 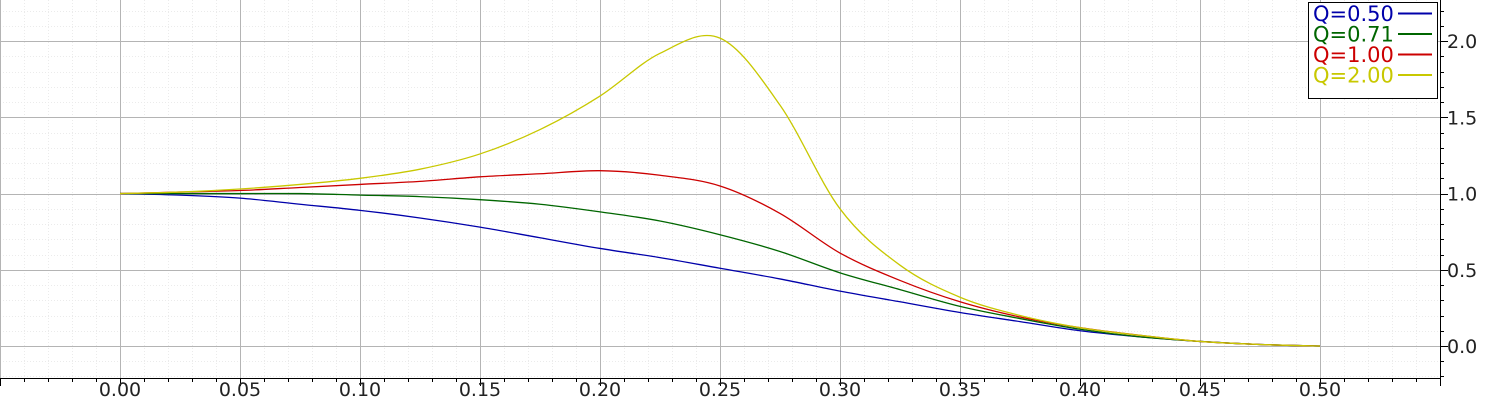 What do you see at coordinates (840, 389) in the screenshot?
I see `x-tick-label: 0.30` at bounding box center [840, 389].